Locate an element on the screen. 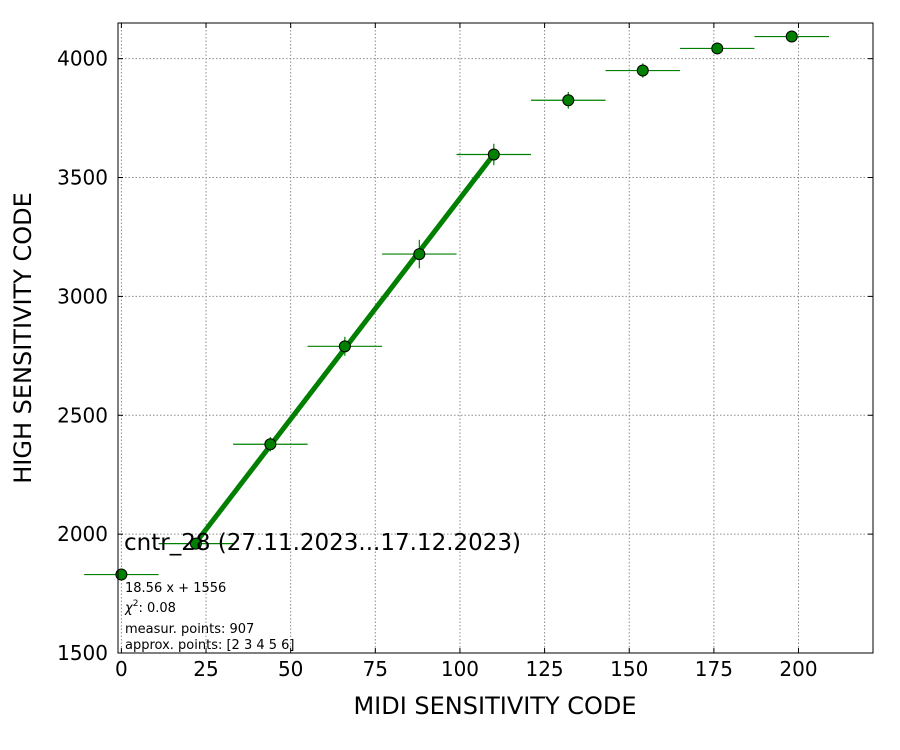  y-tick-label: 2500 is located at coordinates (82, 415).